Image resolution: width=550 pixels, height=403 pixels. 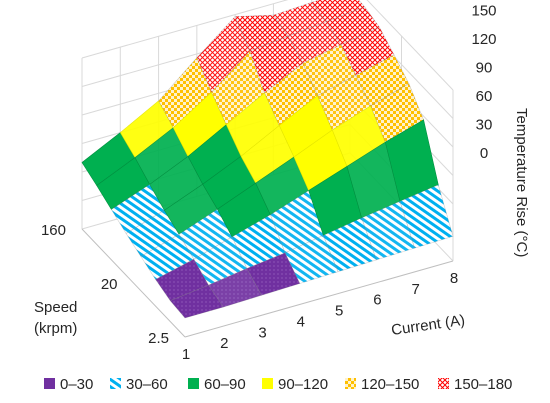 I want to click on legend: 0–30 30–60 60–90 90–120 120–150 150–180, so click(x=278, y=384).